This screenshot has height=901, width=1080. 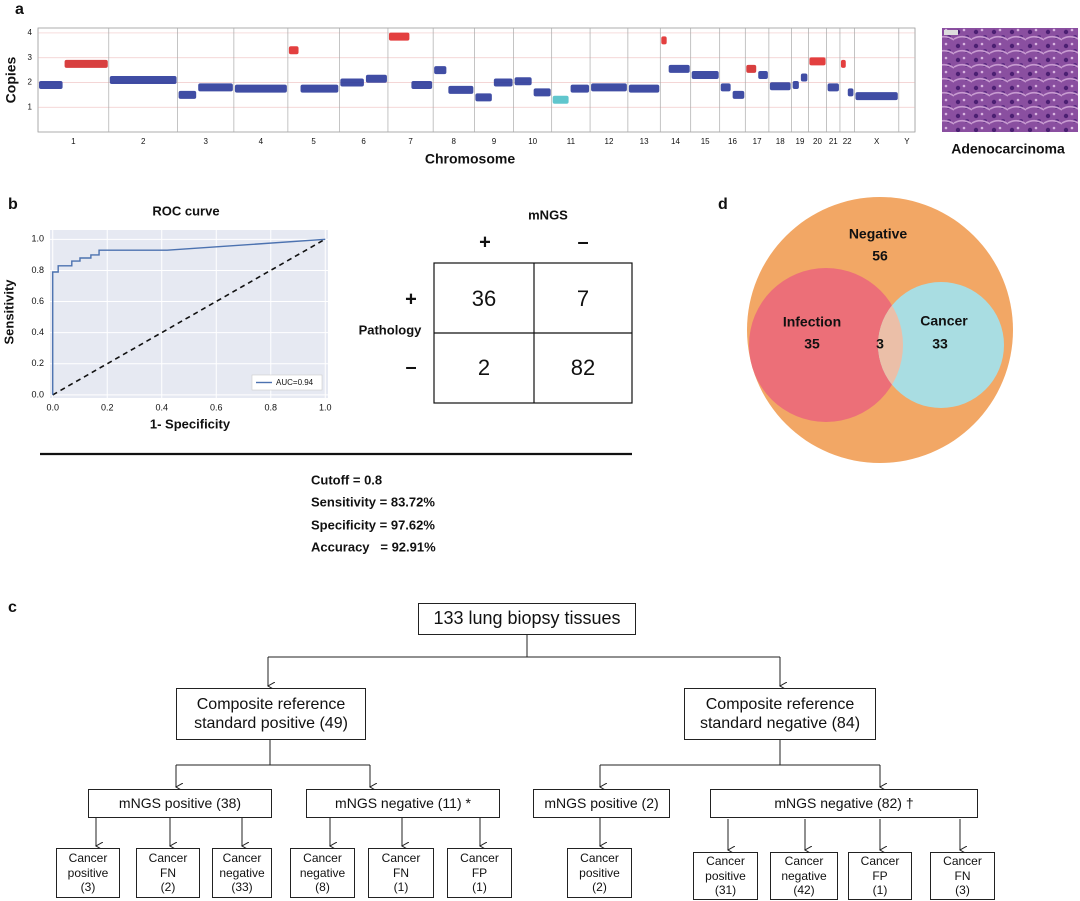 I want to click on x-tick-label: 1.0, so click(x=325, y=407).